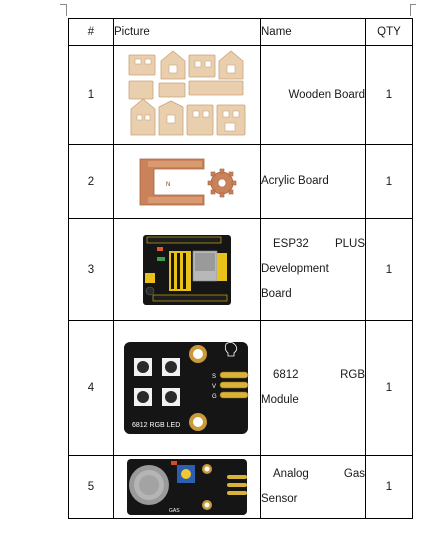  I want to click on row-num: 3, so click(91, 269).